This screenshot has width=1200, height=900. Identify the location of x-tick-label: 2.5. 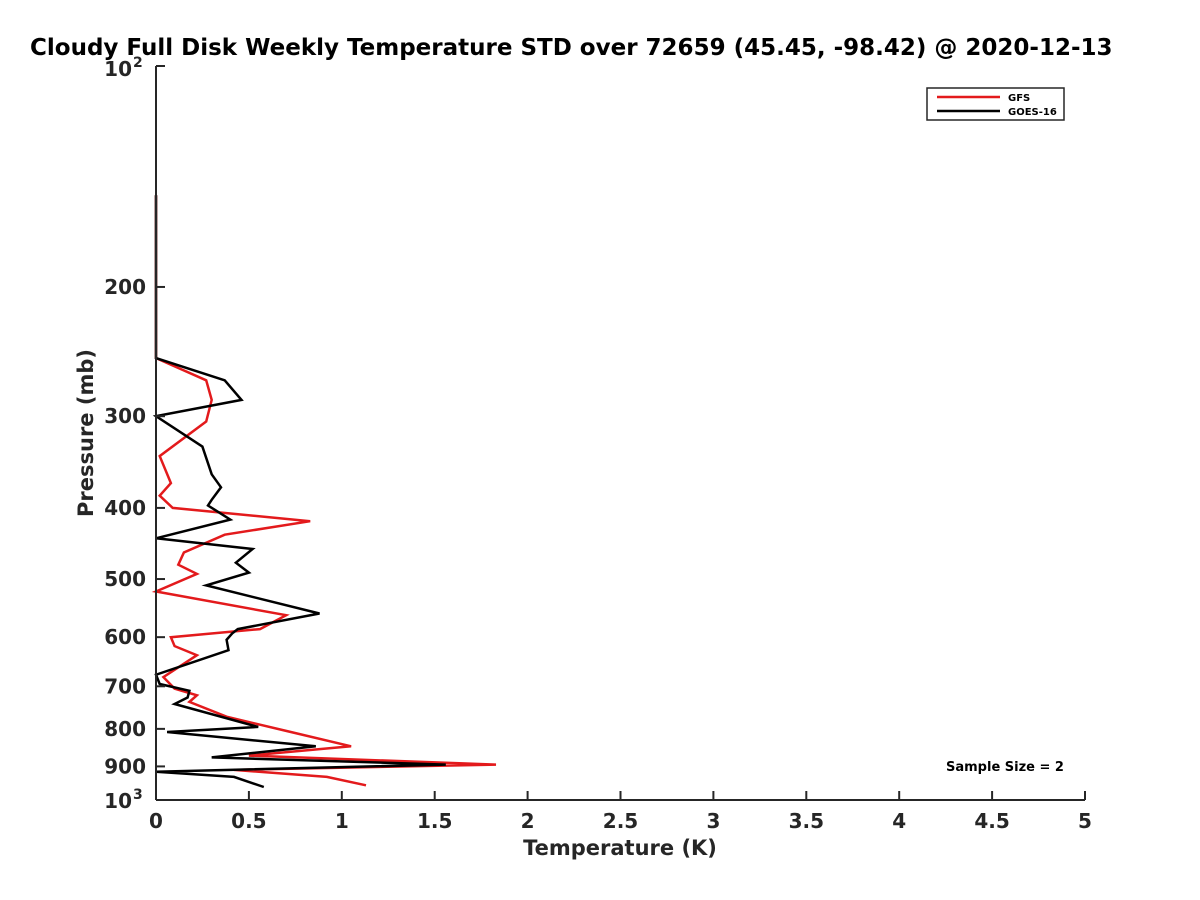
(620, 821).